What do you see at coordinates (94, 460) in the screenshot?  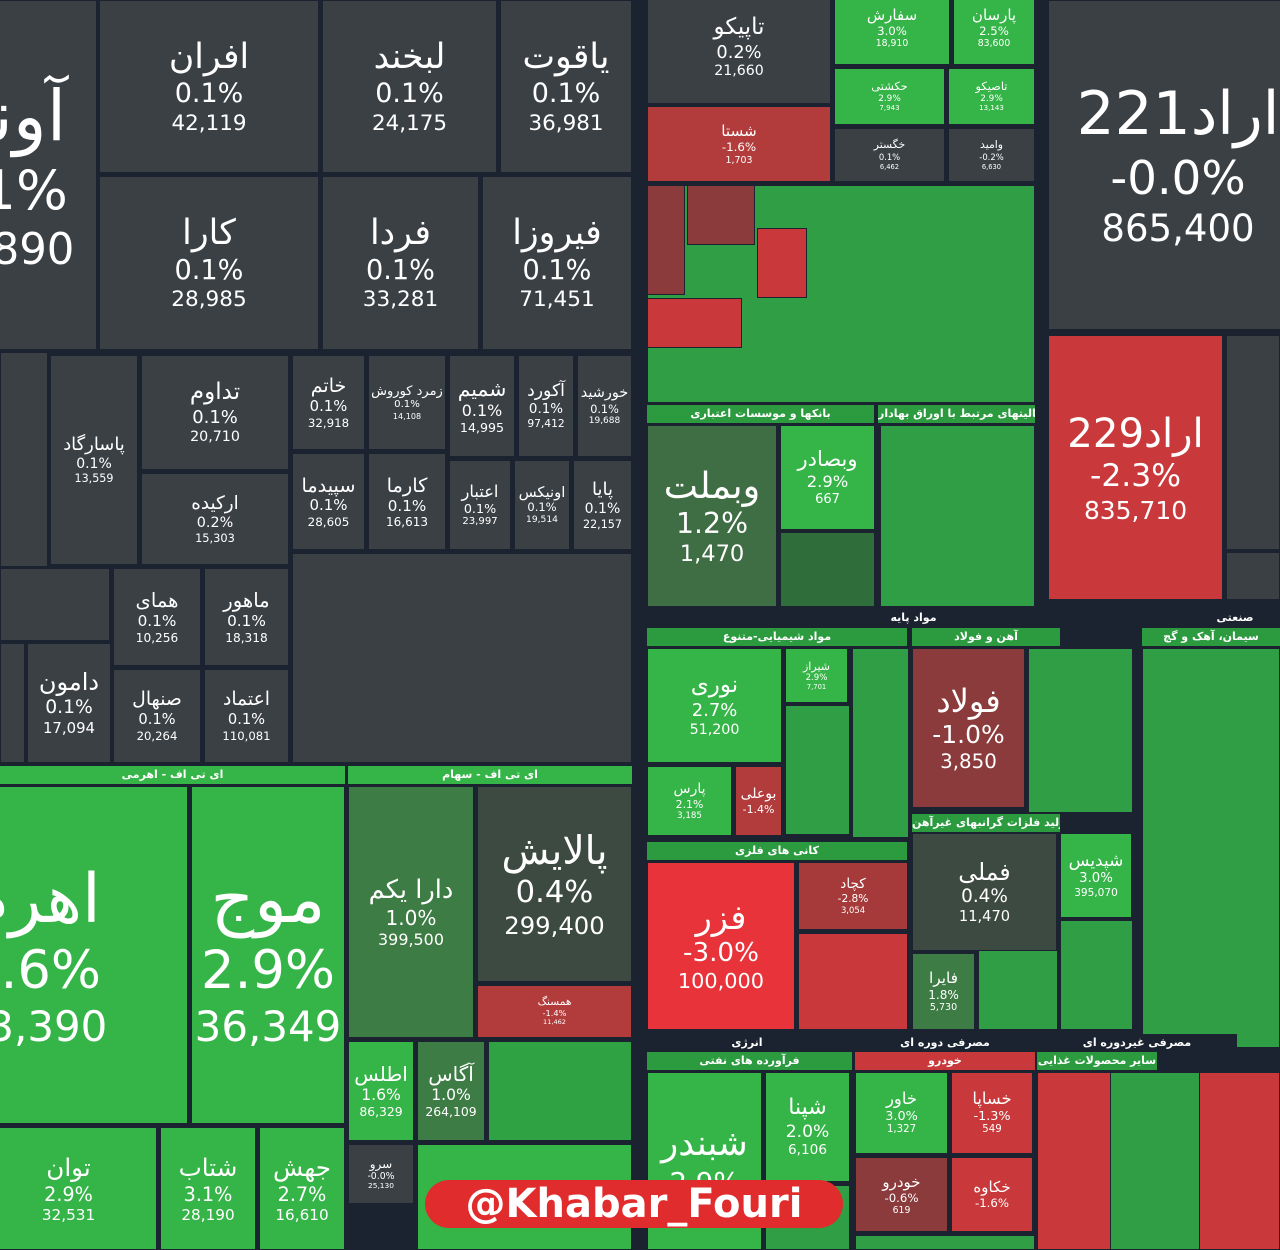 I see `stock-tile: پاسارگاد 0.1% 13,559` at bounding box center [94, 460].